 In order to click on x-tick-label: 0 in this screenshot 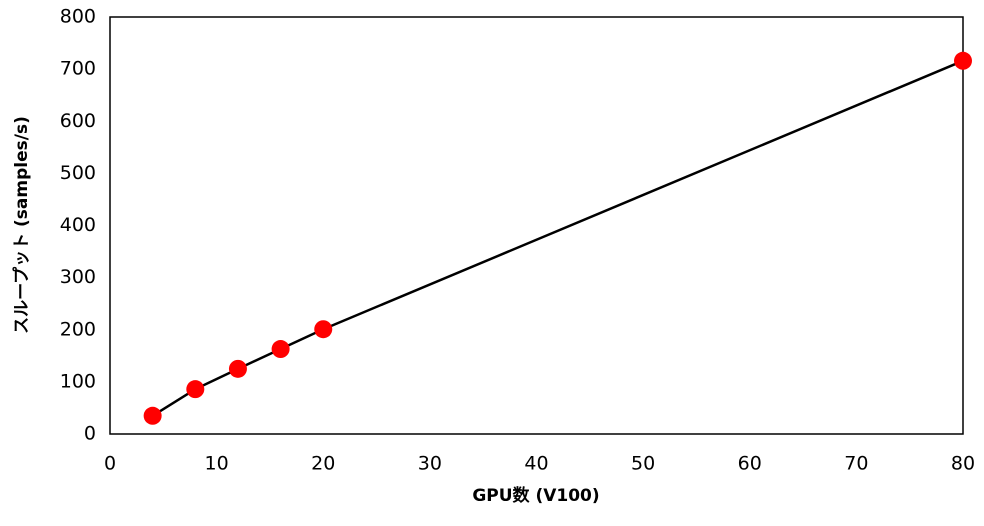, I will do `click(110, 464)`.